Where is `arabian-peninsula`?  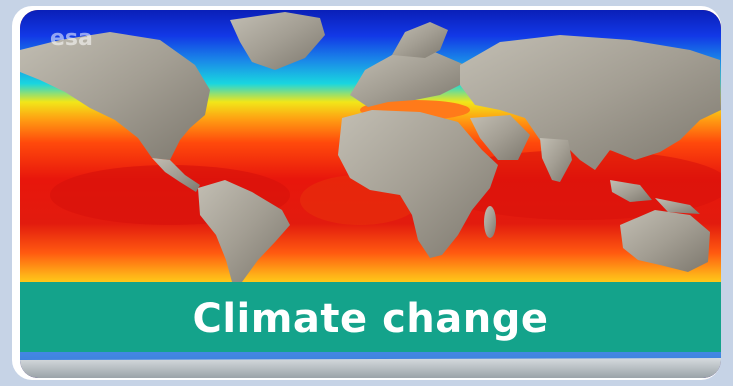 arabian-peninsula is located at coordinates (500, 137).